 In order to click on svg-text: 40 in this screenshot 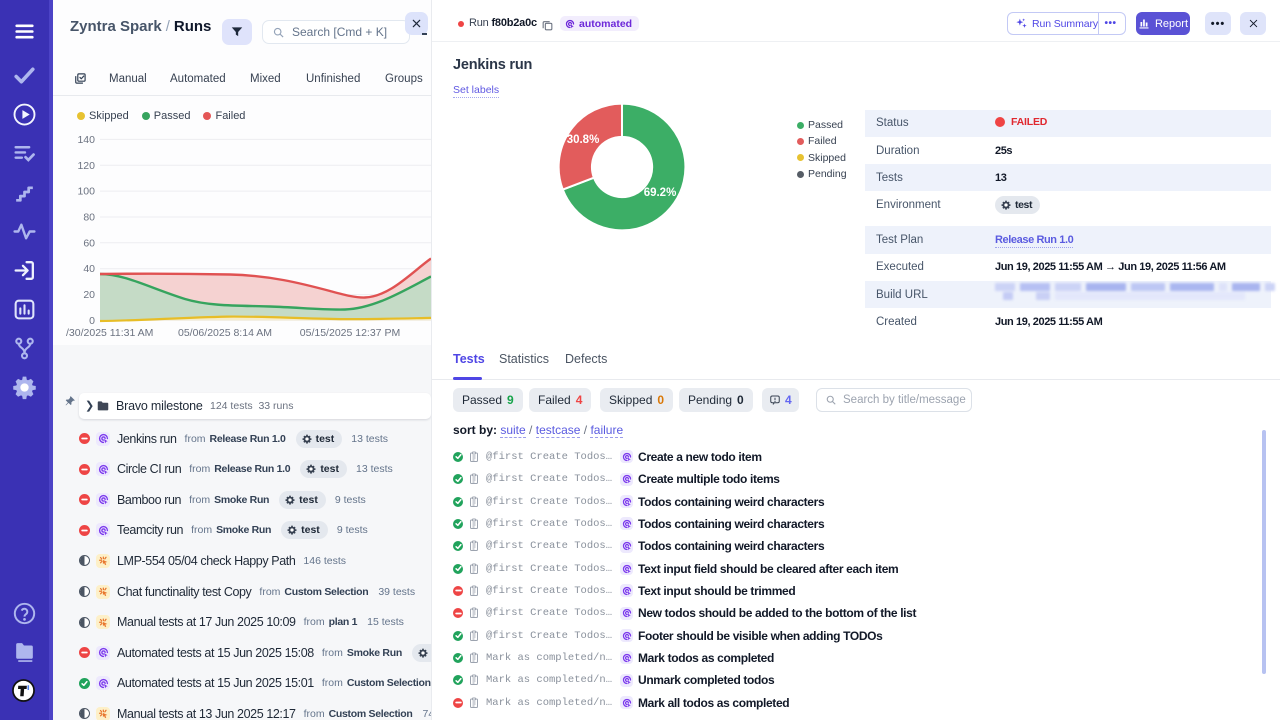, I will do `click(89, 269)`.